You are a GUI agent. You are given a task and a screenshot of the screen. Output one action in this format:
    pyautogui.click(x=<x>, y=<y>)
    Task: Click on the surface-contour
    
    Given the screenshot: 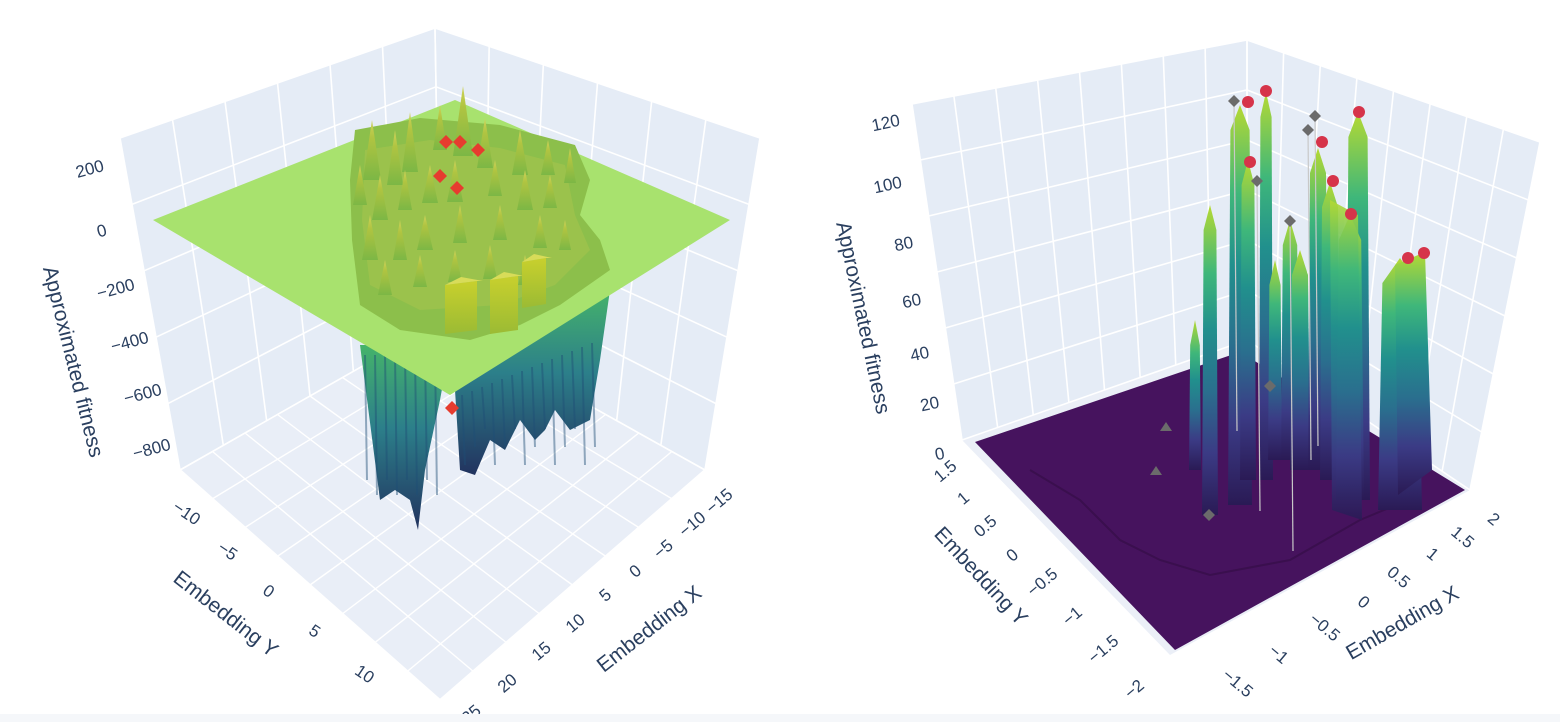 What is the action you would take?
    pyautogui.click(x=1225, y=523)
    